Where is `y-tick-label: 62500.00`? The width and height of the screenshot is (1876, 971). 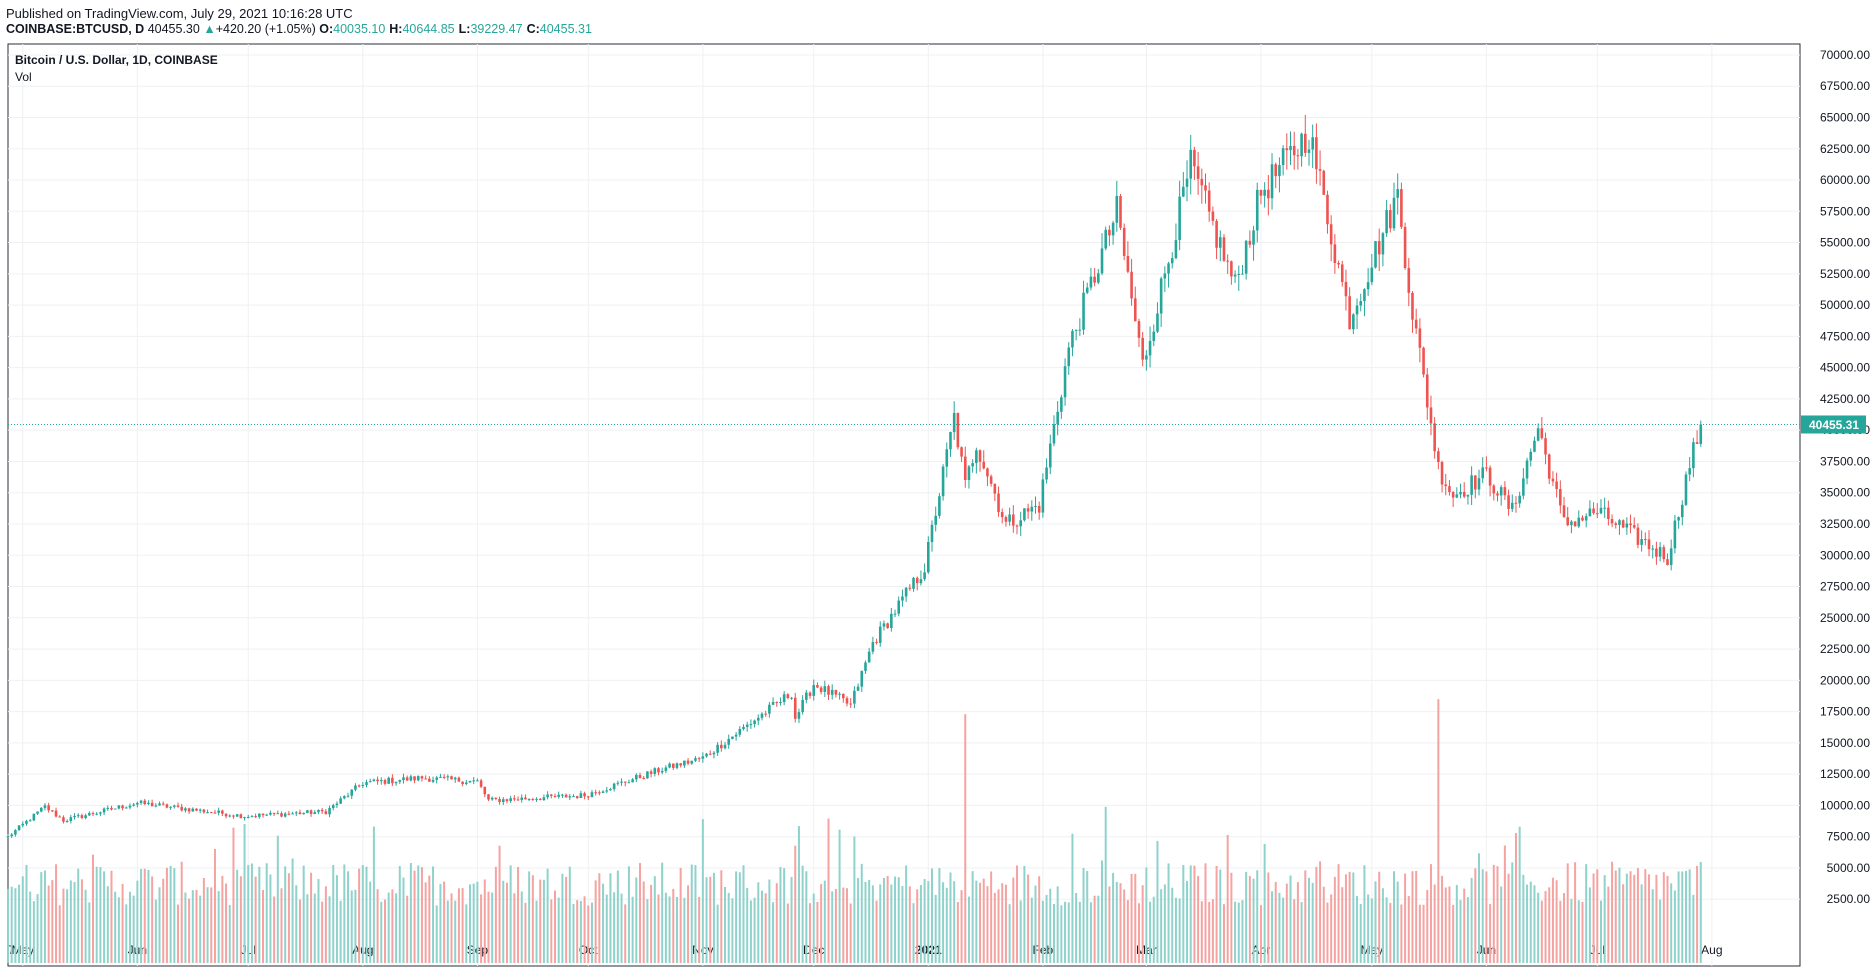 y-tick-label: 62500.00 is located at coordinates (1845, 149).